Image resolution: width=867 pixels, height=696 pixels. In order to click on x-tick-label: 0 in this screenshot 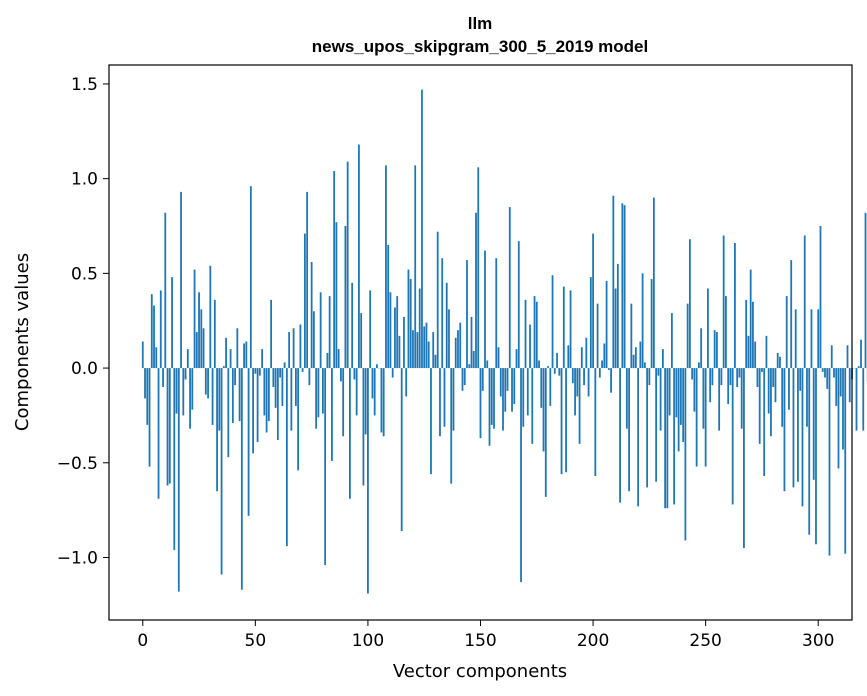, I will do `click(142, 641)`.